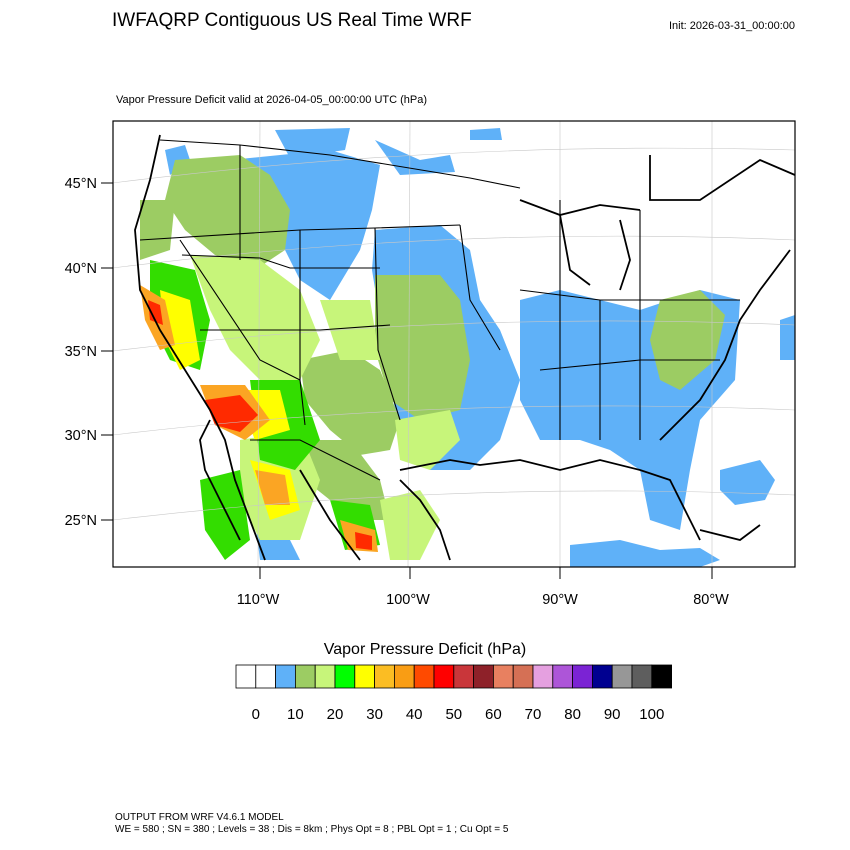 This screenshot has width=850, height=850. What do you see at coordinates (81, 436) in the screenshot?
I see `lat-label-30: 30°N` at bounding box center [81, 436].